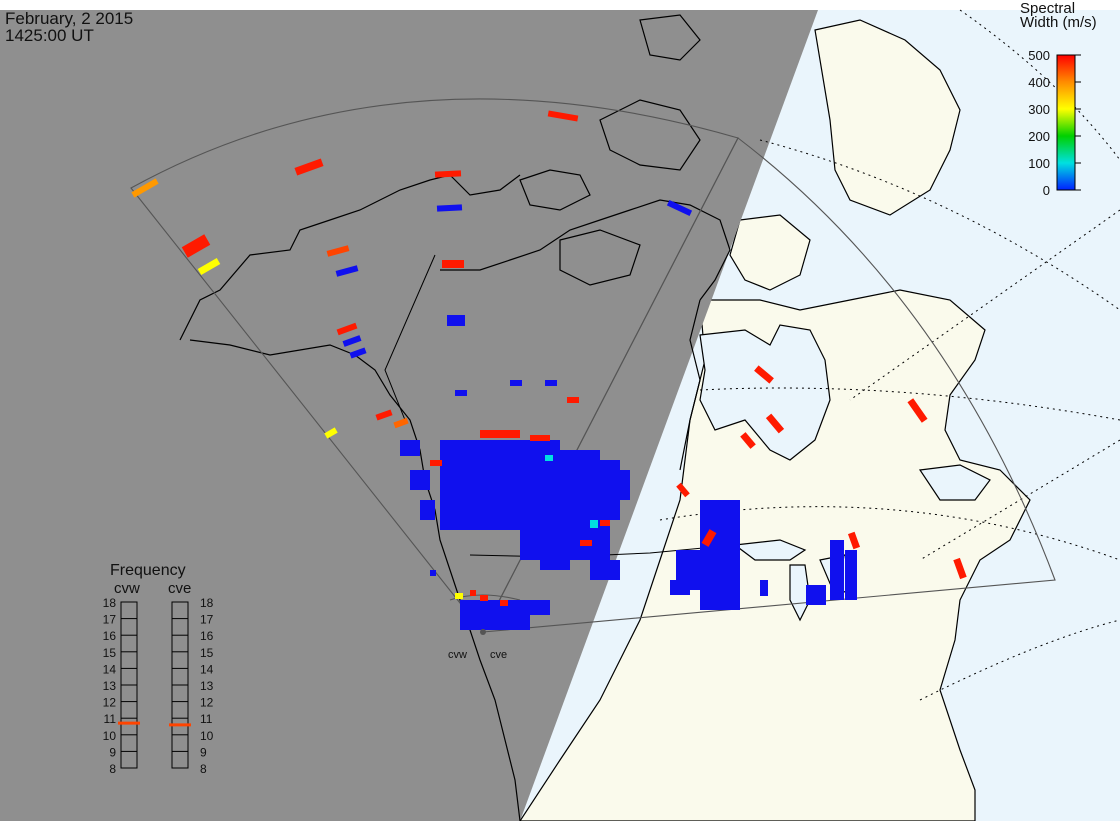 This screenshot has height=821, width=1120. What do you see at coordinates (1039, 163) in the screenshot?
I see `colorbar-tick-label: 100` at bounding box center [1039, 163].